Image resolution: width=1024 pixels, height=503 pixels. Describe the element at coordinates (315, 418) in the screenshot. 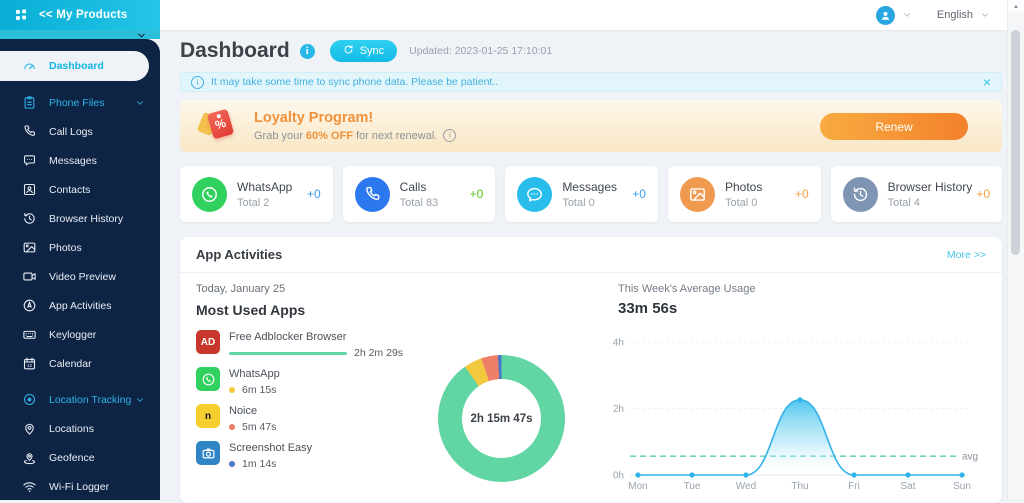

I see `app-row-noice: n Noice 5m 47s` at that location.